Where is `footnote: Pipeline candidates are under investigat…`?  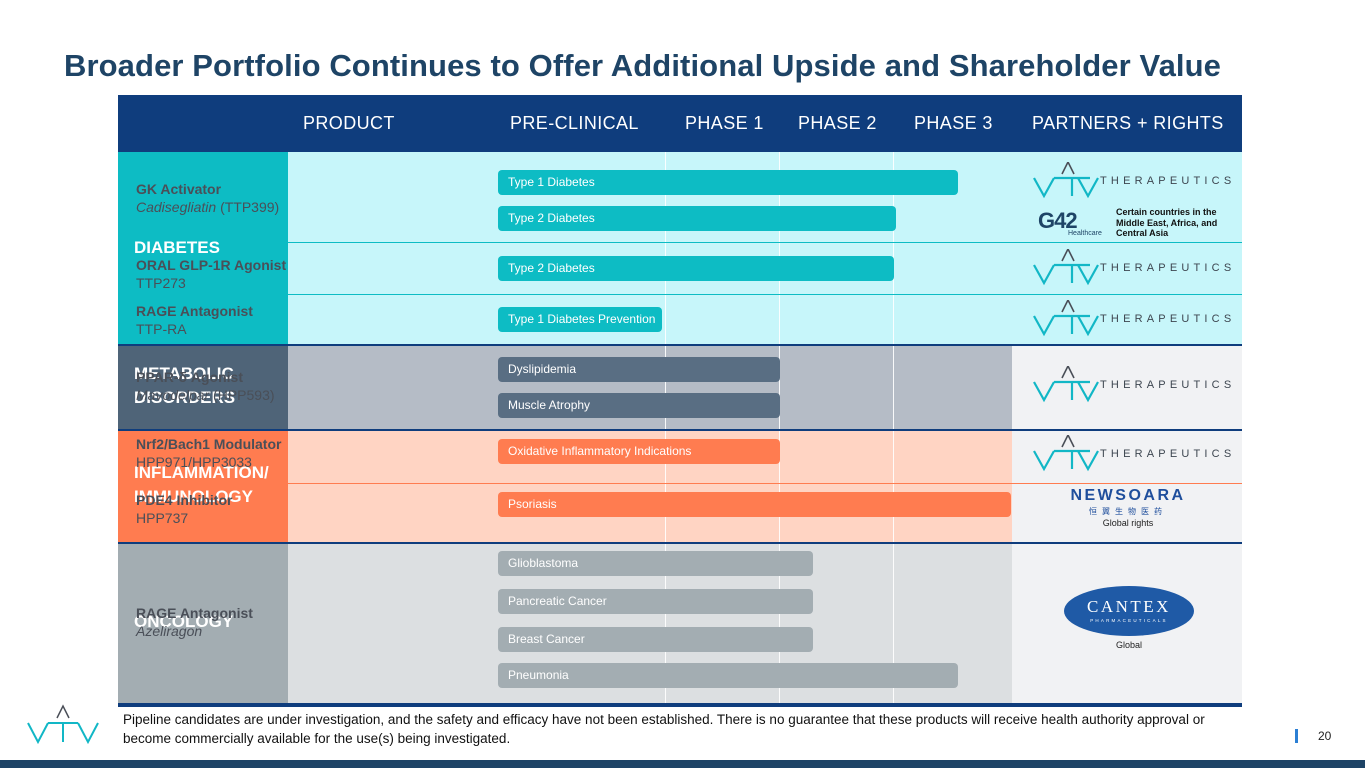
footnote: Pipeline candidates are under investigat… is located at coordinates (664, 729).